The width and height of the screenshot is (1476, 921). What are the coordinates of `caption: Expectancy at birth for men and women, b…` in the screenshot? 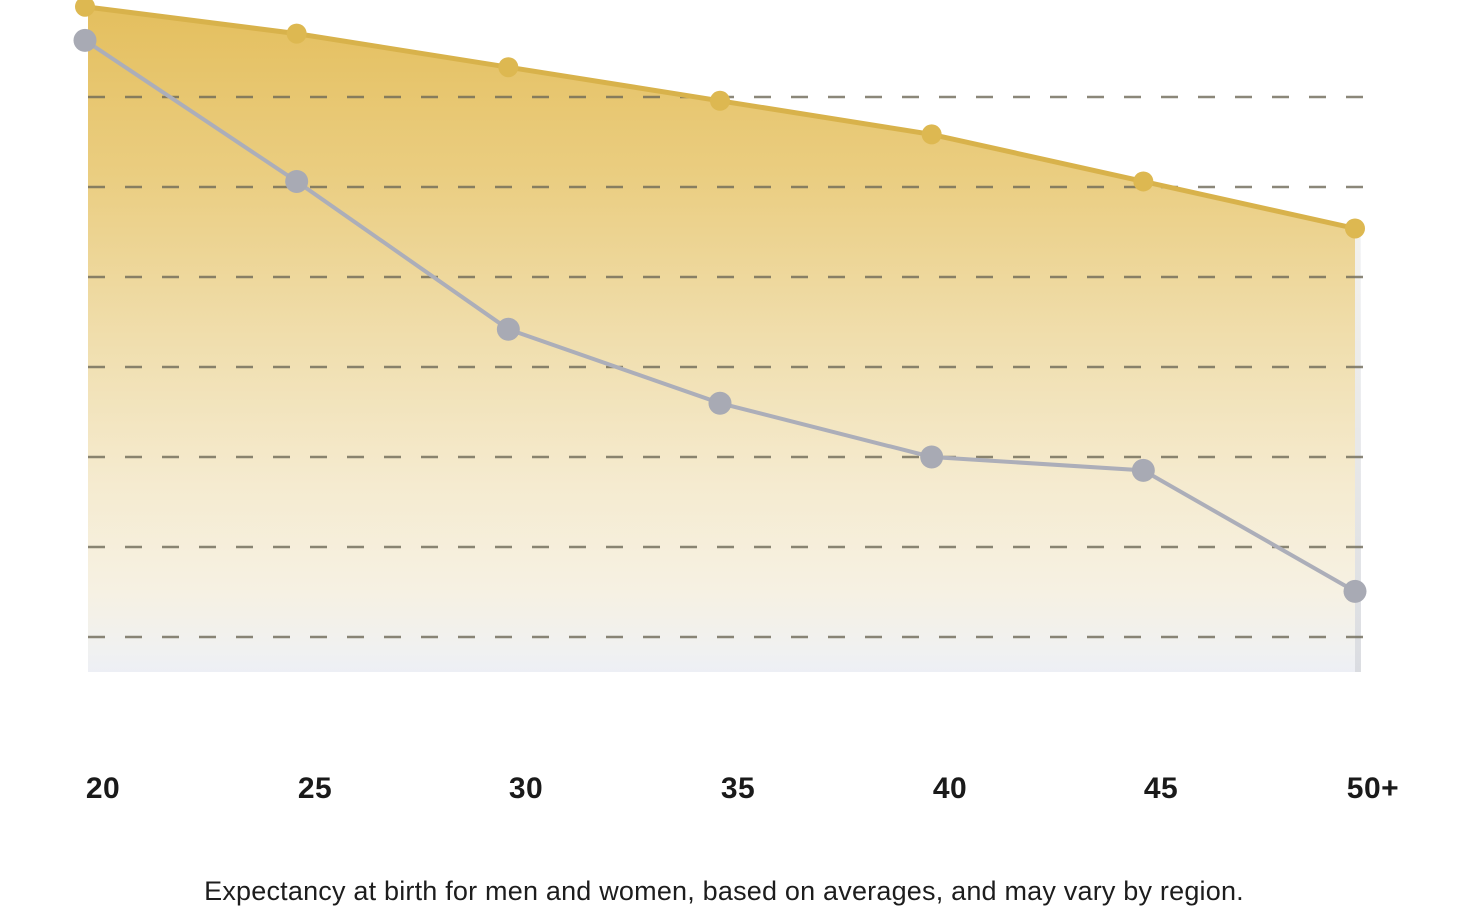 It's located at (724, 891).